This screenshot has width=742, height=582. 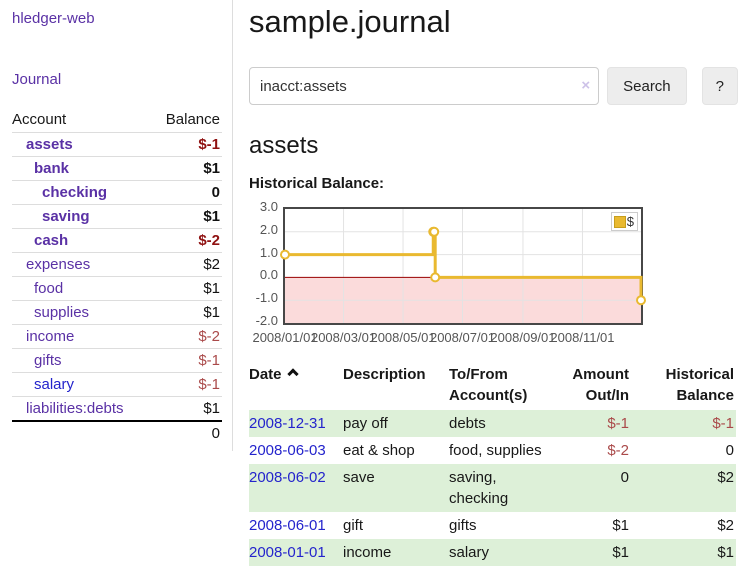 What do you see at coordinates (462, 337) in the screenshot?
I see `x-axis-tick-label: 2008/07/01` at bounding box center [462, 337].